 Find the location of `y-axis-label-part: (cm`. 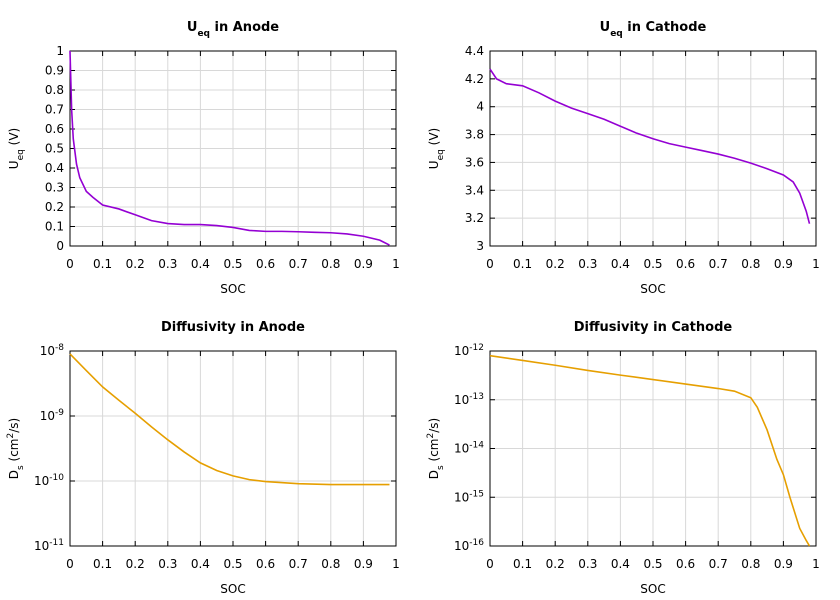

y-axis-label-part: (cm is located at coordinates (434, 451).